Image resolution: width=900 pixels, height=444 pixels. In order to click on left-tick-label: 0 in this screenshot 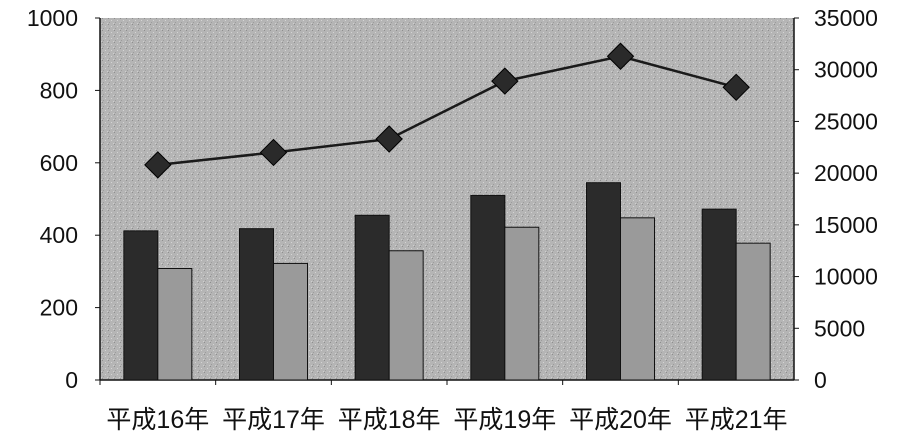, I will do `click(71, 380)`.